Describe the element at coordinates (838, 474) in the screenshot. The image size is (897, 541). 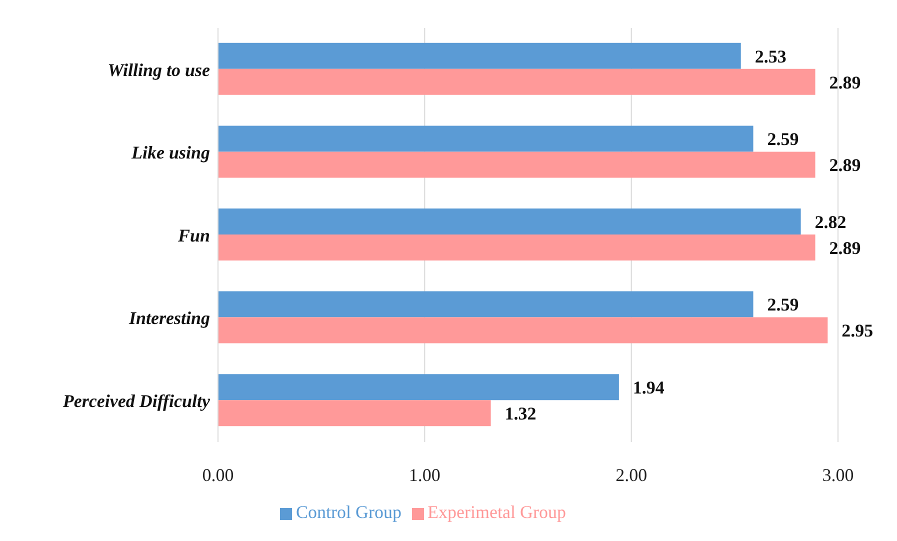
I see `x-tick-label: 3.00` at that location.